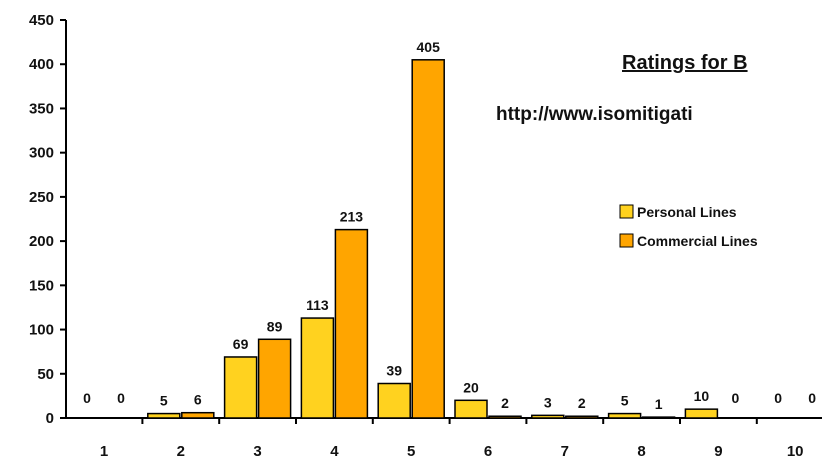 The height and width of the screenshot is (459, 822). Describe the element at coordinates (47, 219) in the screenshot. I see `y-axis-ticks: 0 50 100 150 200 250 300 350 400 450` at that location.